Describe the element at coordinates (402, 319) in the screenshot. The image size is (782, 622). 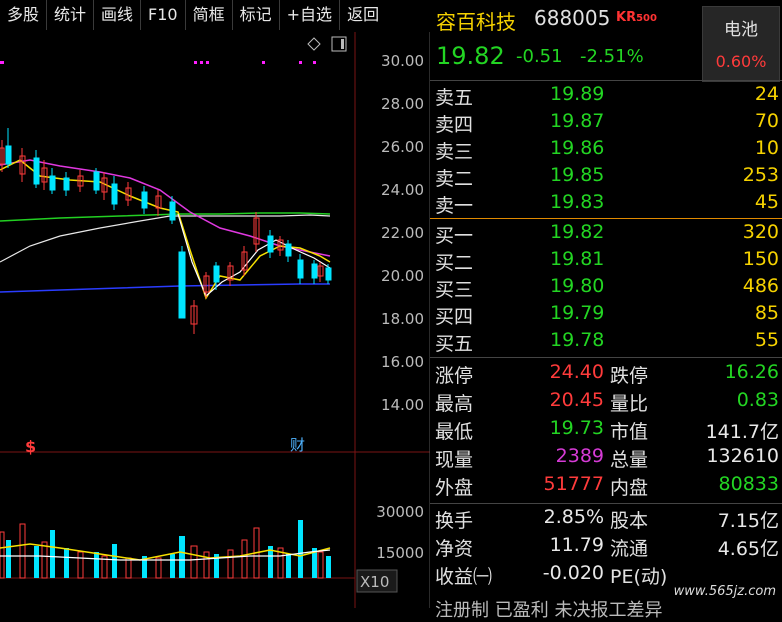
I see `price-tick: 18.00` at that location.